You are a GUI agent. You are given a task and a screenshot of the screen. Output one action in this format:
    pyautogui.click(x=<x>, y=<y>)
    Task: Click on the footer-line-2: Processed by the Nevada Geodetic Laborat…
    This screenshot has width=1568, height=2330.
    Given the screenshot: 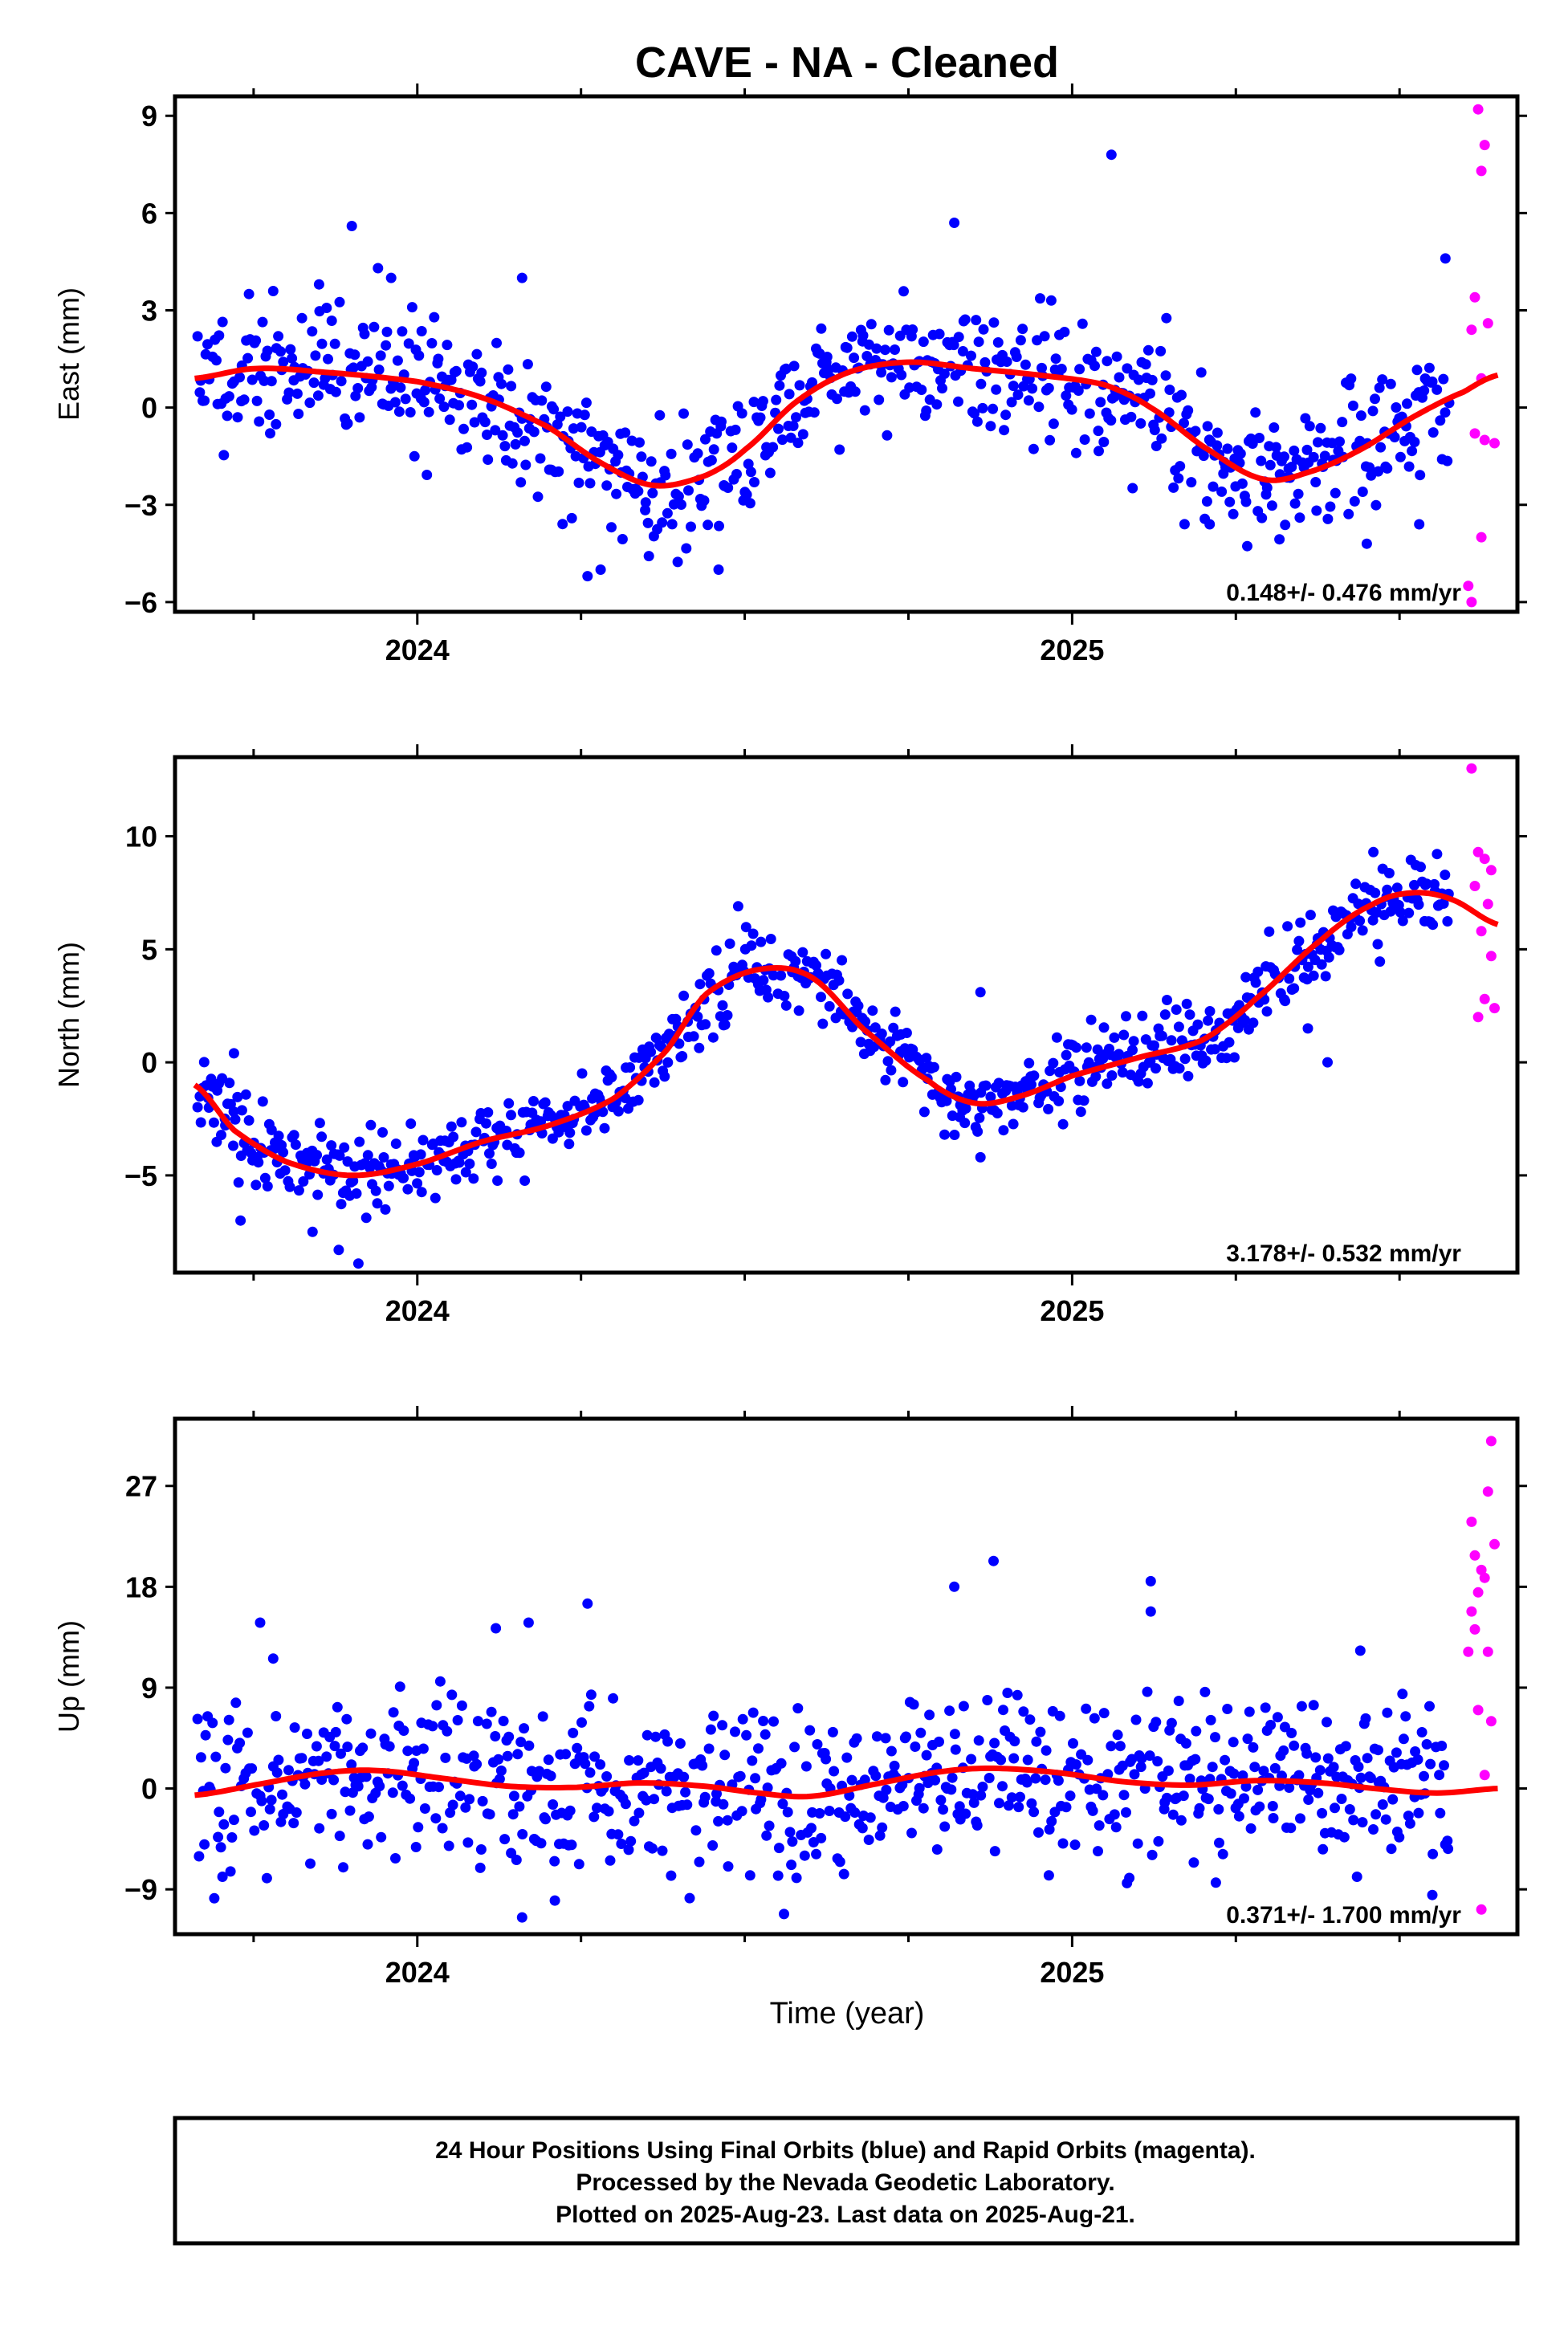 What is the action you would take?
    pyautogui.click(x=845, y=2182)
    